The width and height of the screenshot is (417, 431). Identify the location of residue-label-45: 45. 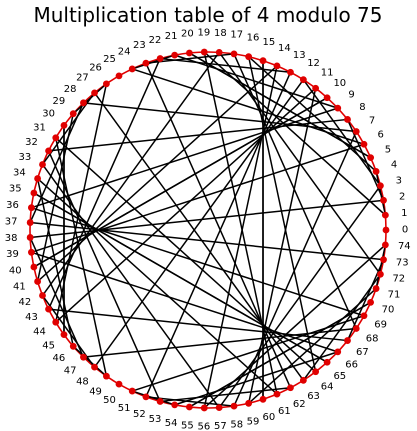
(48, 345).